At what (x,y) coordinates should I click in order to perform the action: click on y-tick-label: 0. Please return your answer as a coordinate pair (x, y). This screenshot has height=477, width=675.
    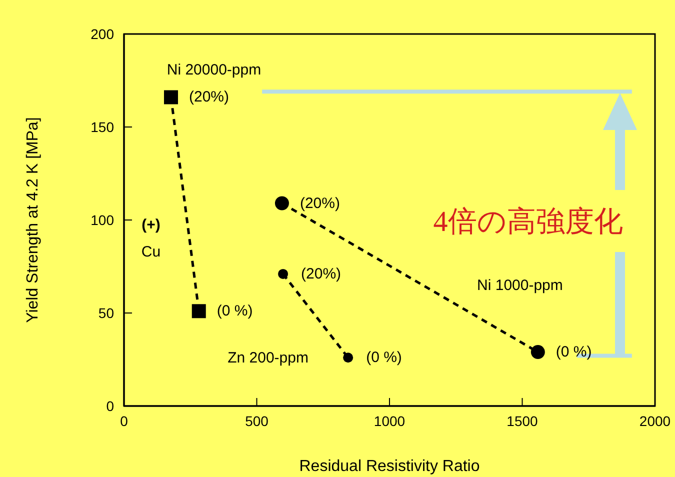
    Looking at the image, I should click on (110, 406).